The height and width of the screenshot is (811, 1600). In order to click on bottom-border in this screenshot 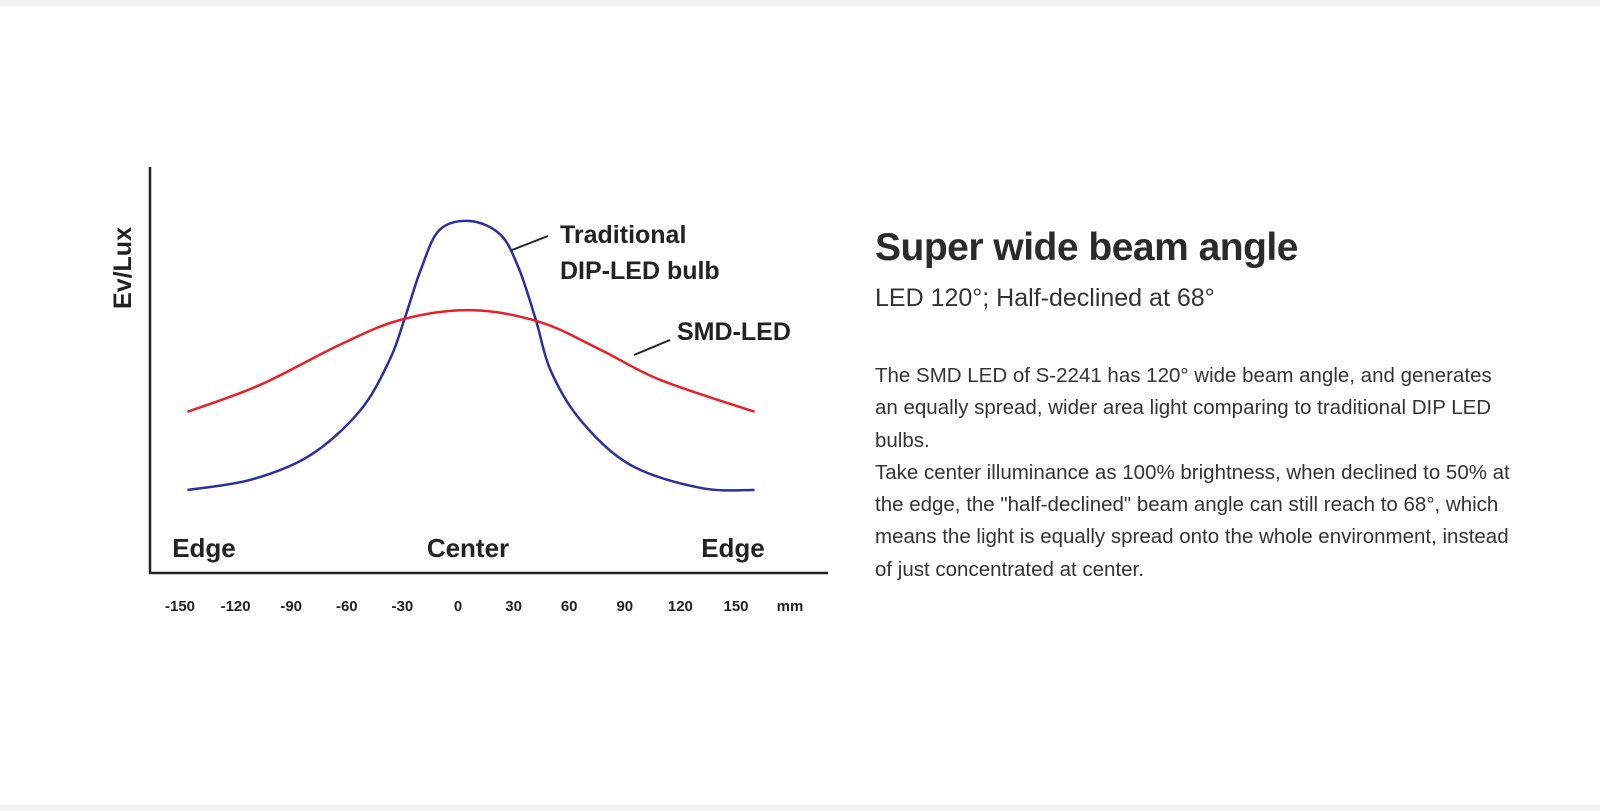, I will do `click(800, 808)`.